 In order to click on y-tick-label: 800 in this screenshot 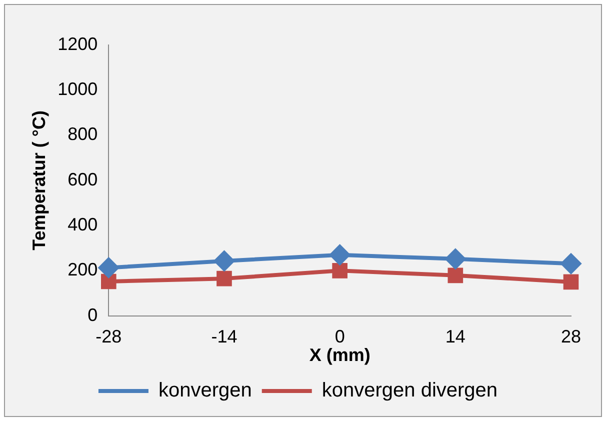, I will do `click(83, 134)`.